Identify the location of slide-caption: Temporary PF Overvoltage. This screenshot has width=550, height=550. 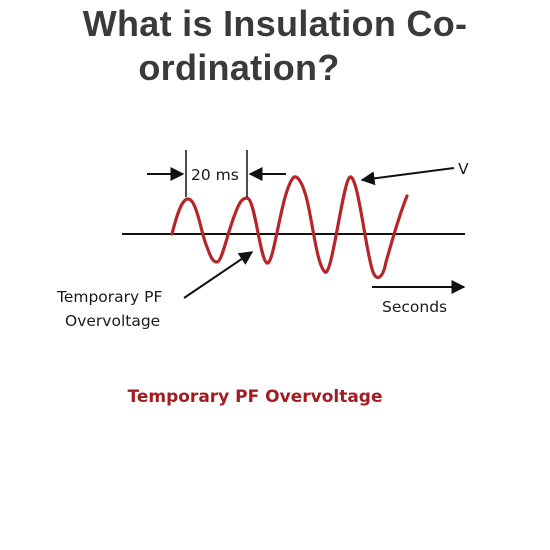
(255, 397).